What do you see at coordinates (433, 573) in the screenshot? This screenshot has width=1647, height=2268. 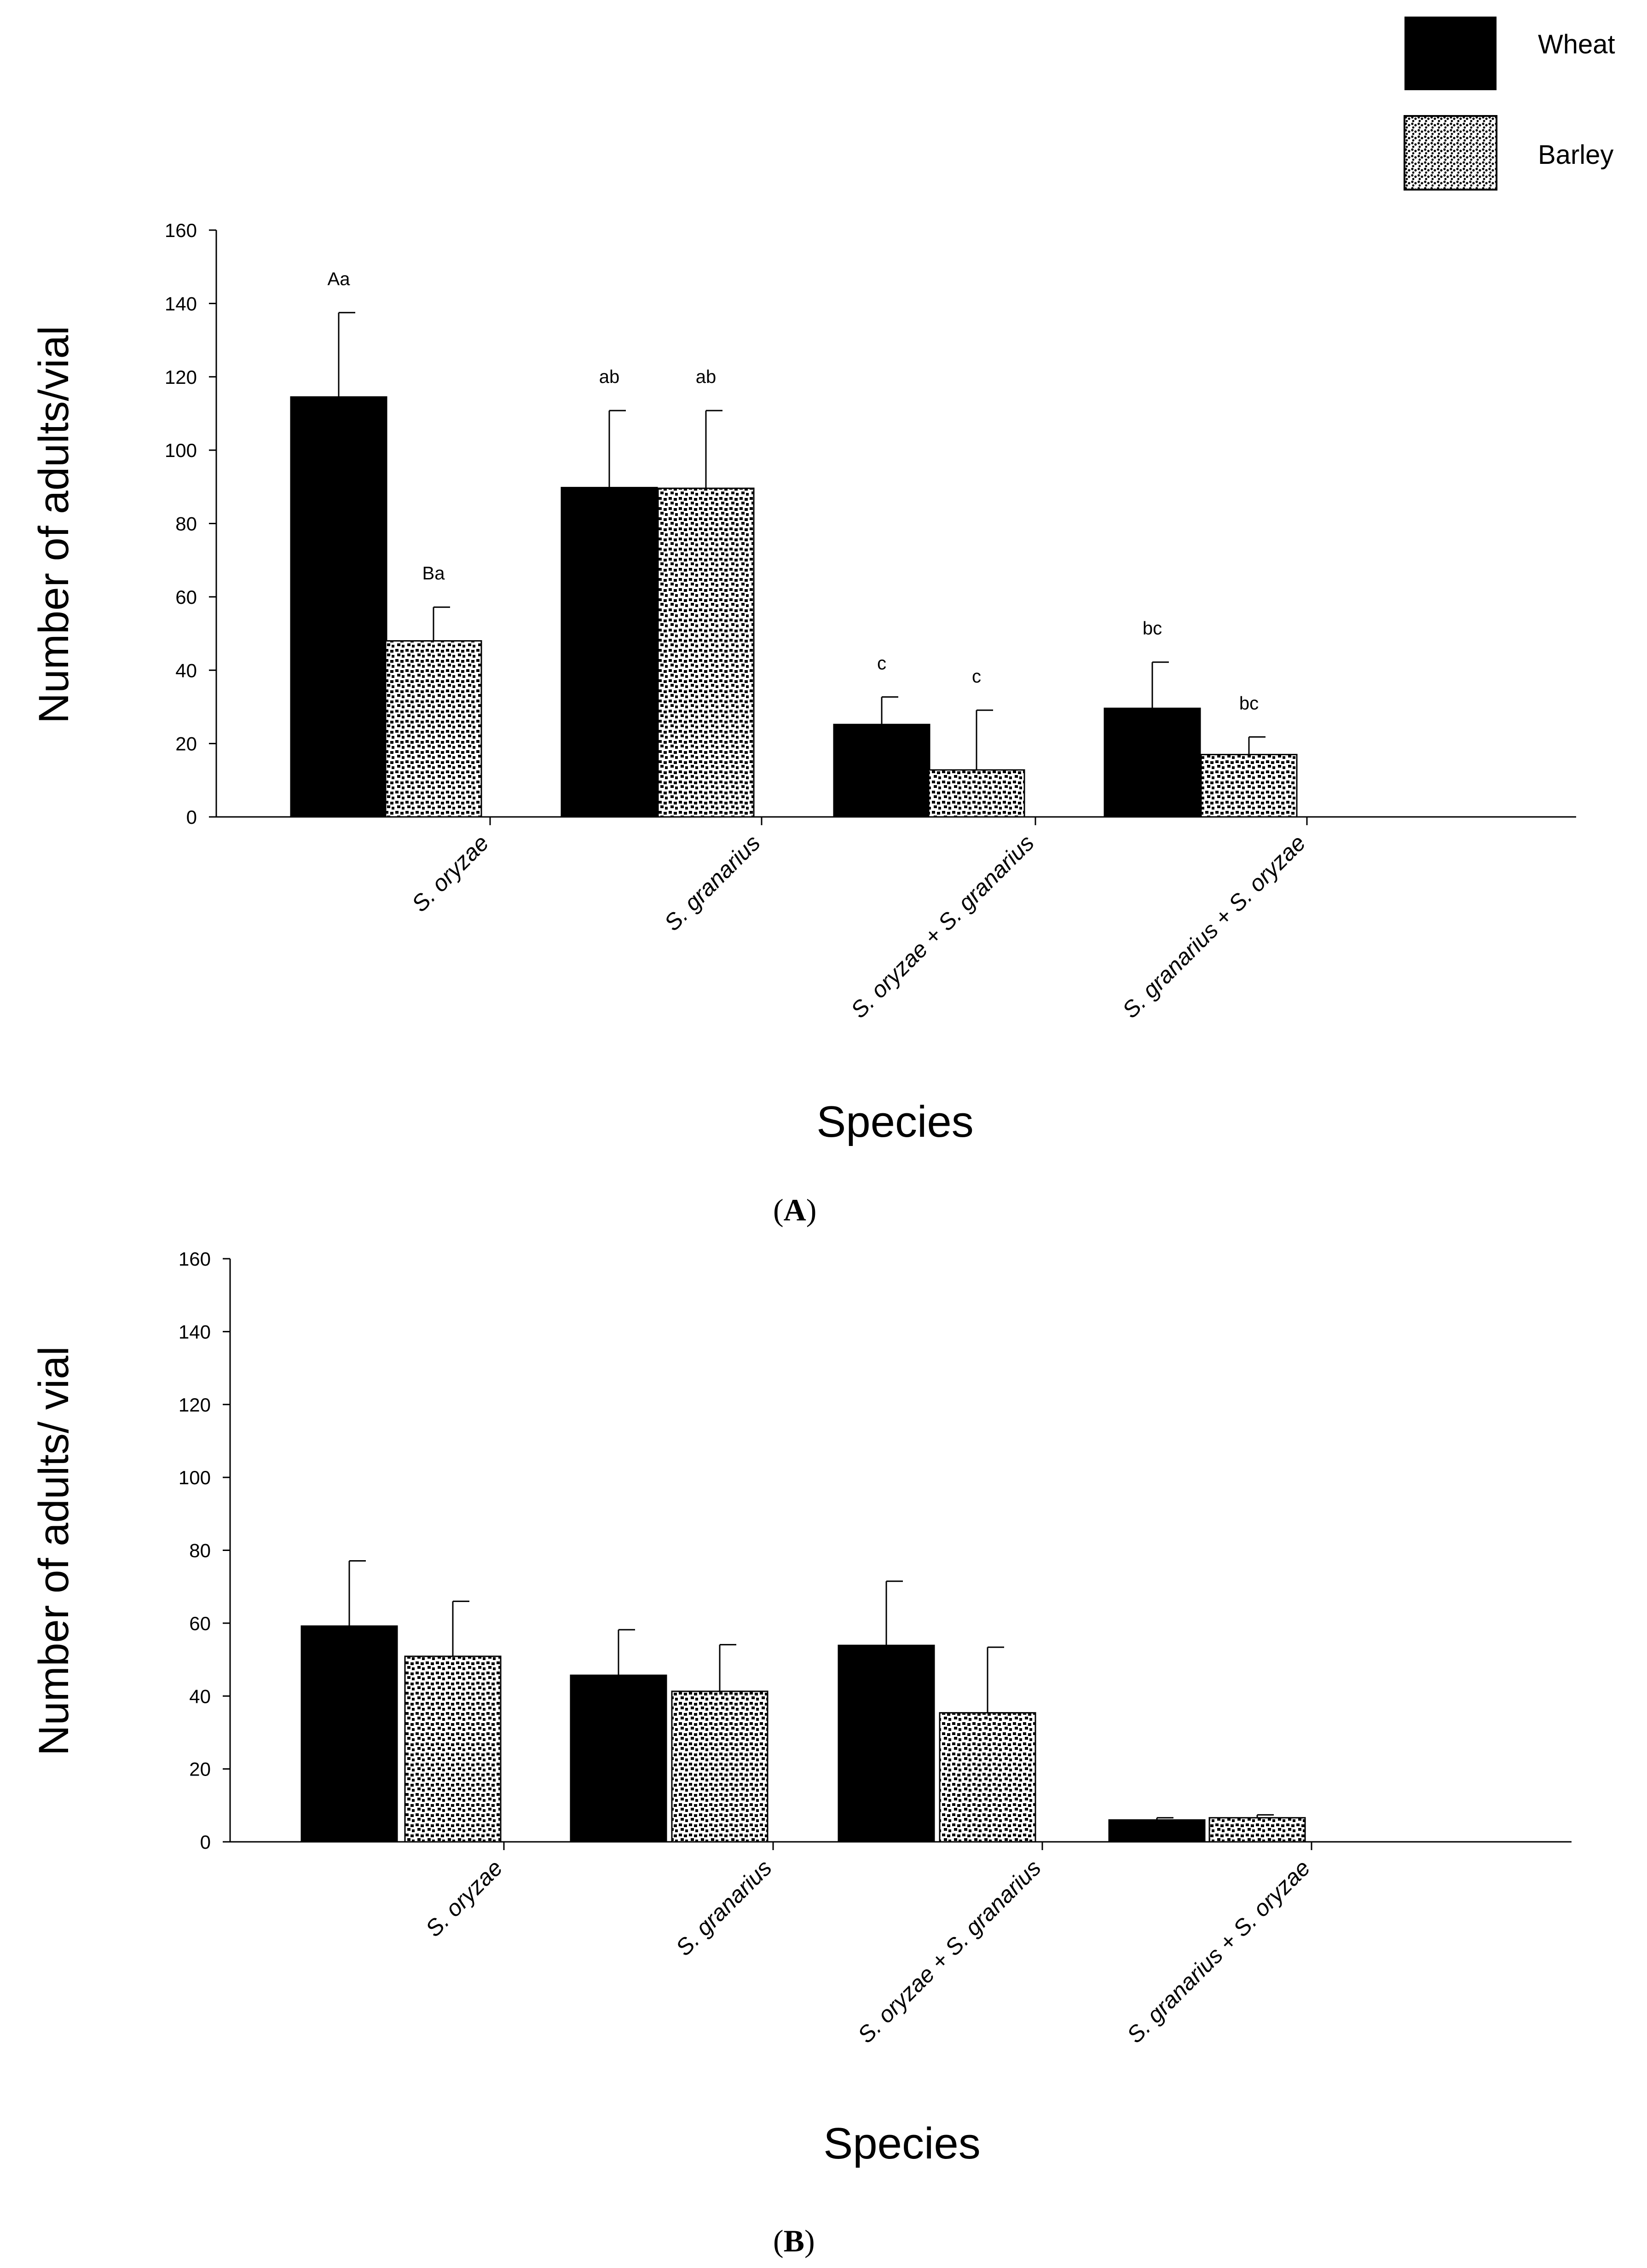 I see `significance-label: Ba` at bounding box center [433, 573].